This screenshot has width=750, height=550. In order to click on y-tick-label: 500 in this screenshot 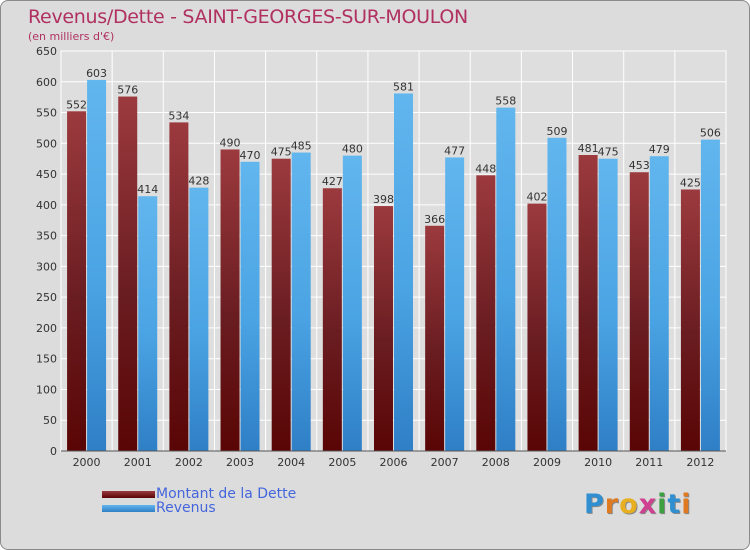, I will do `click(46, 143)`.